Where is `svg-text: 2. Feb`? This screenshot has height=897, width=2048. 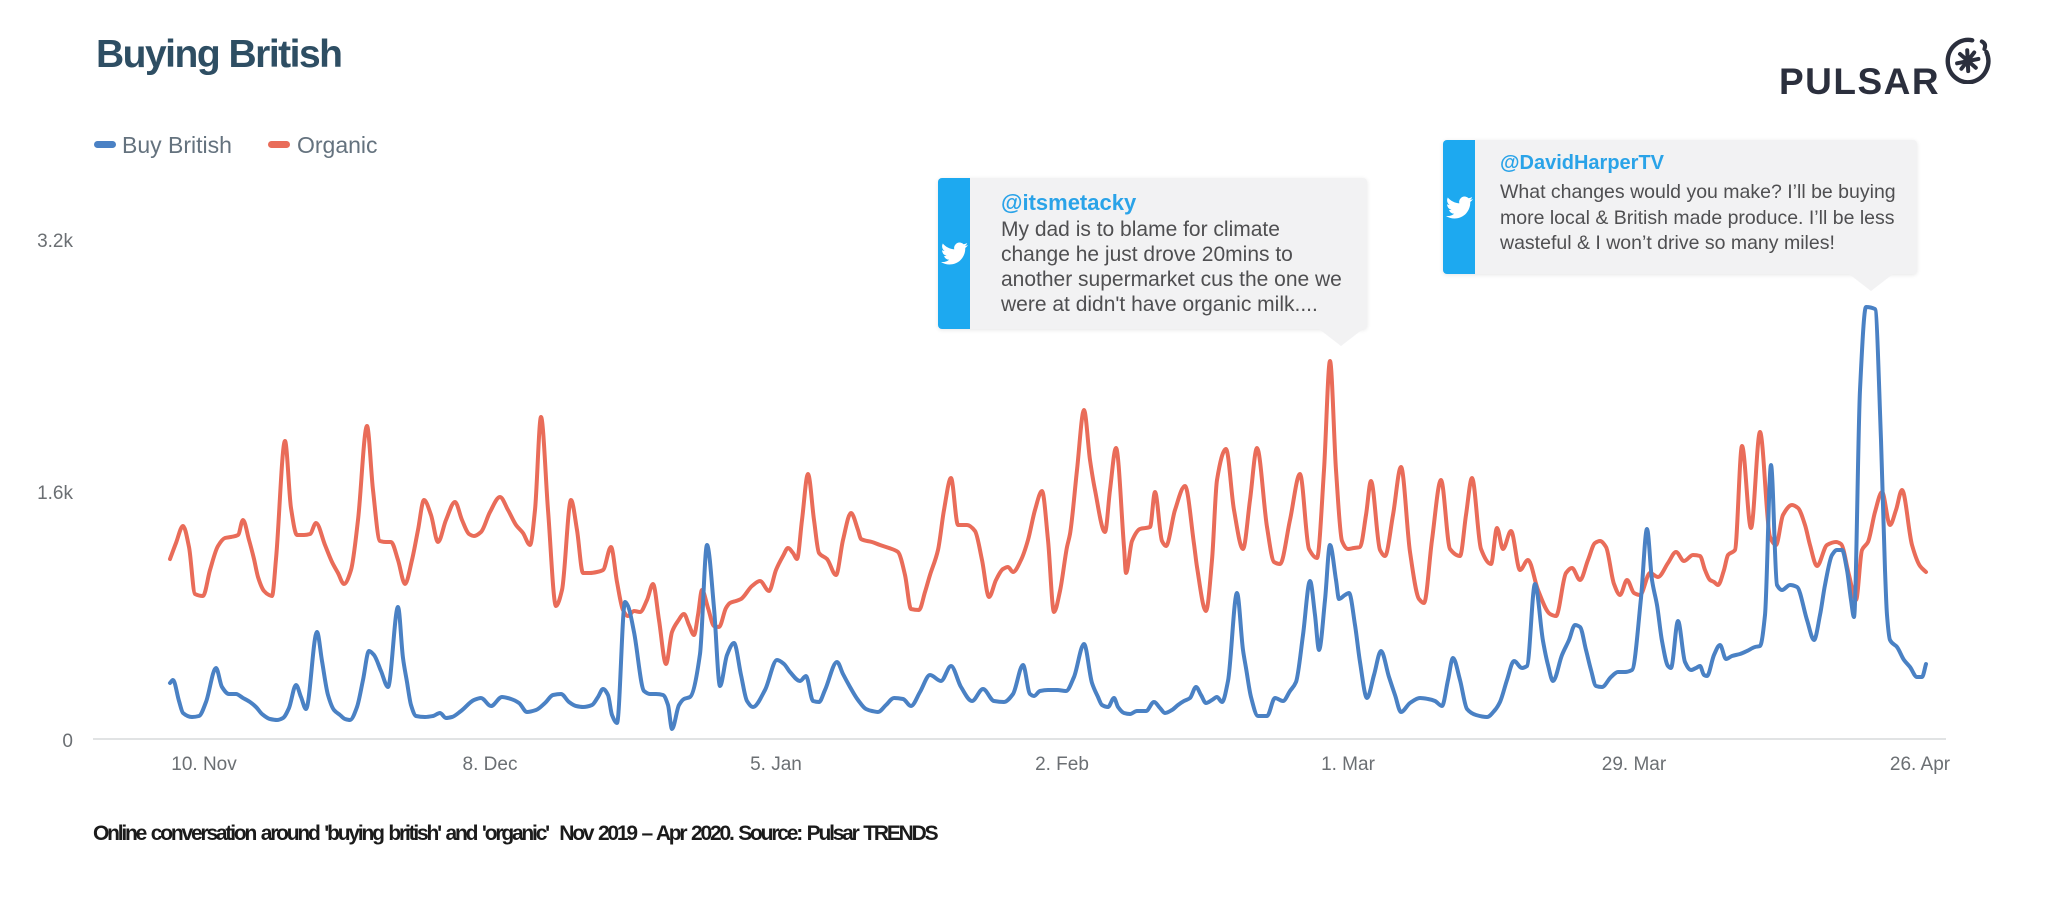 svg-text: 2. Feb is located at coordinates (1062, 764).